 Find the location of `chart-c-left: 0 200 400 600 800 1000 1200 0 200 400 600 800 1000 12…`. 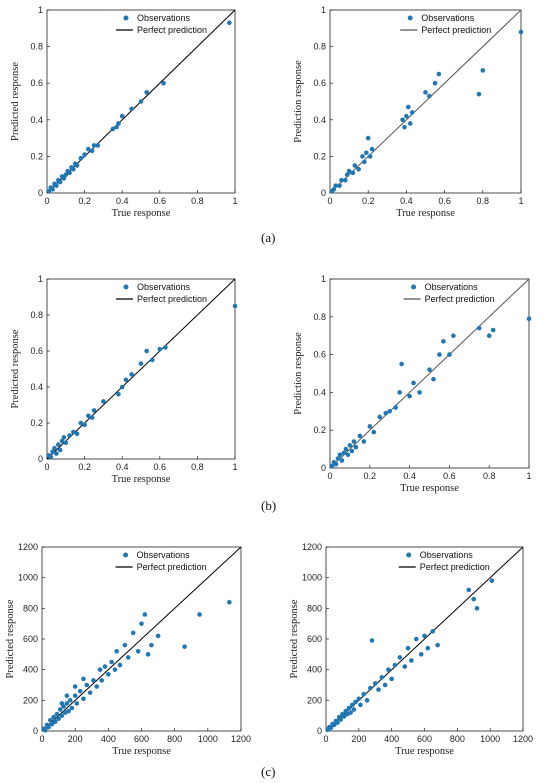

chart-c-left: 0 200 400 600 800 1000 1200 0 200 400 600 800 1000 12… is located at coordinates (128, 649).